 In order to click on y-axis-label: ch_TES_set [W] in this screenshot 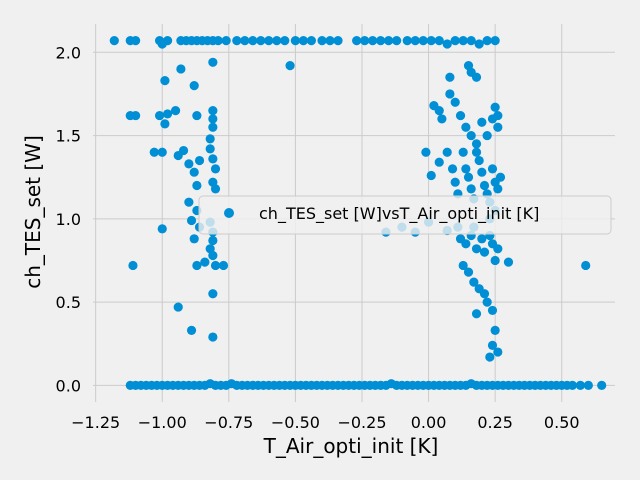, I will do `click(33, 212)`.